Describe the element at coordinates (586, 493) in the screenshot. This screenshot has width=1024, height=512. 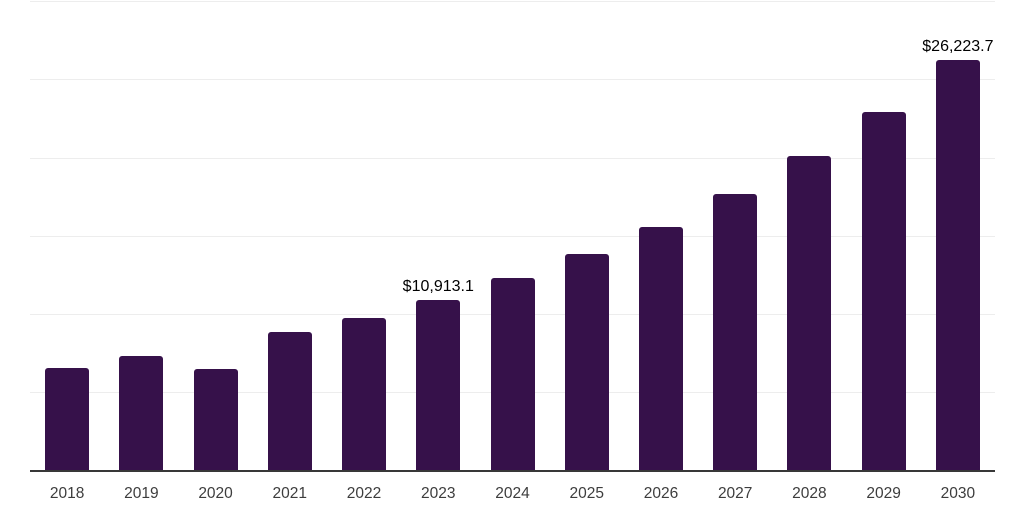
I see `x-tick-label-2025: 2025` at that location.